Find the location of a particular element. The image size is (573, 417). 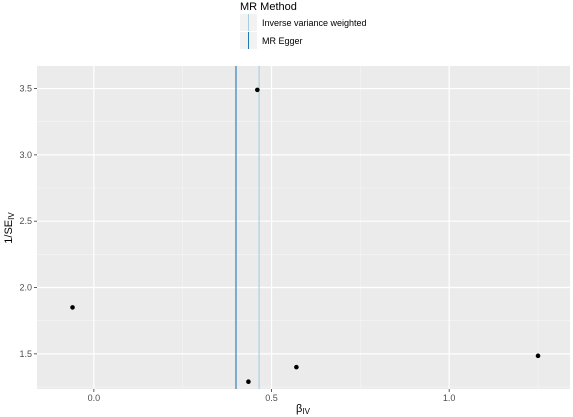

y-tick-label: 3.5 is located at coordinates (25, 89).